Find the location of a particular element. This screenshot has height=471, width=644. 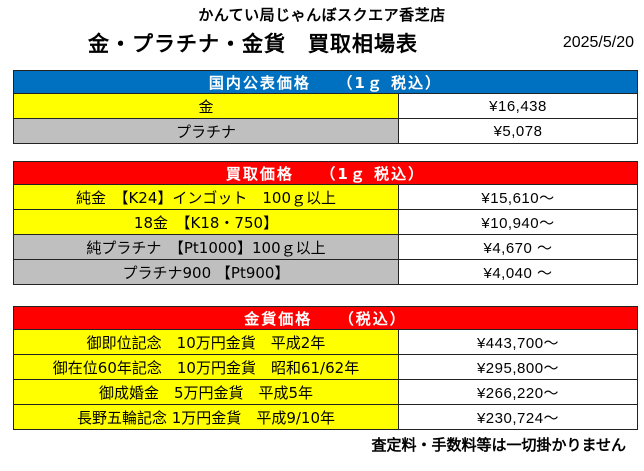

table-row: 金 ¥16,438 is located at coordinates (326, 106).